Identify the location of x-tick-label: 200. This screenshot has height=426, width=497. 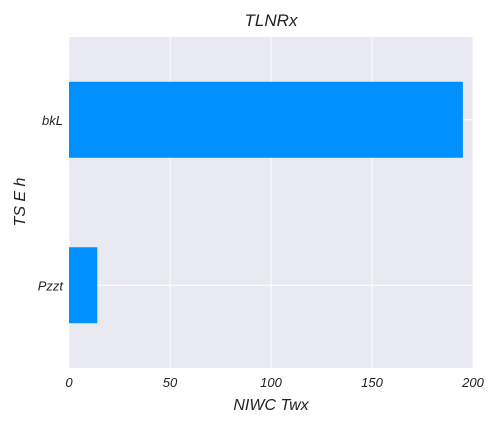
(472, 382).